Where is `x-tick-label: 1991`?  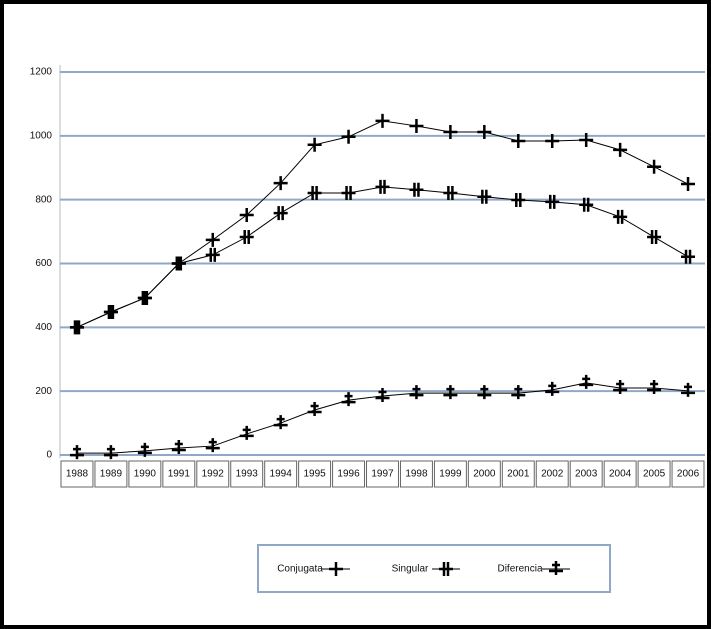 x-tick-label: 1991 is located at coordinates (179, 474).